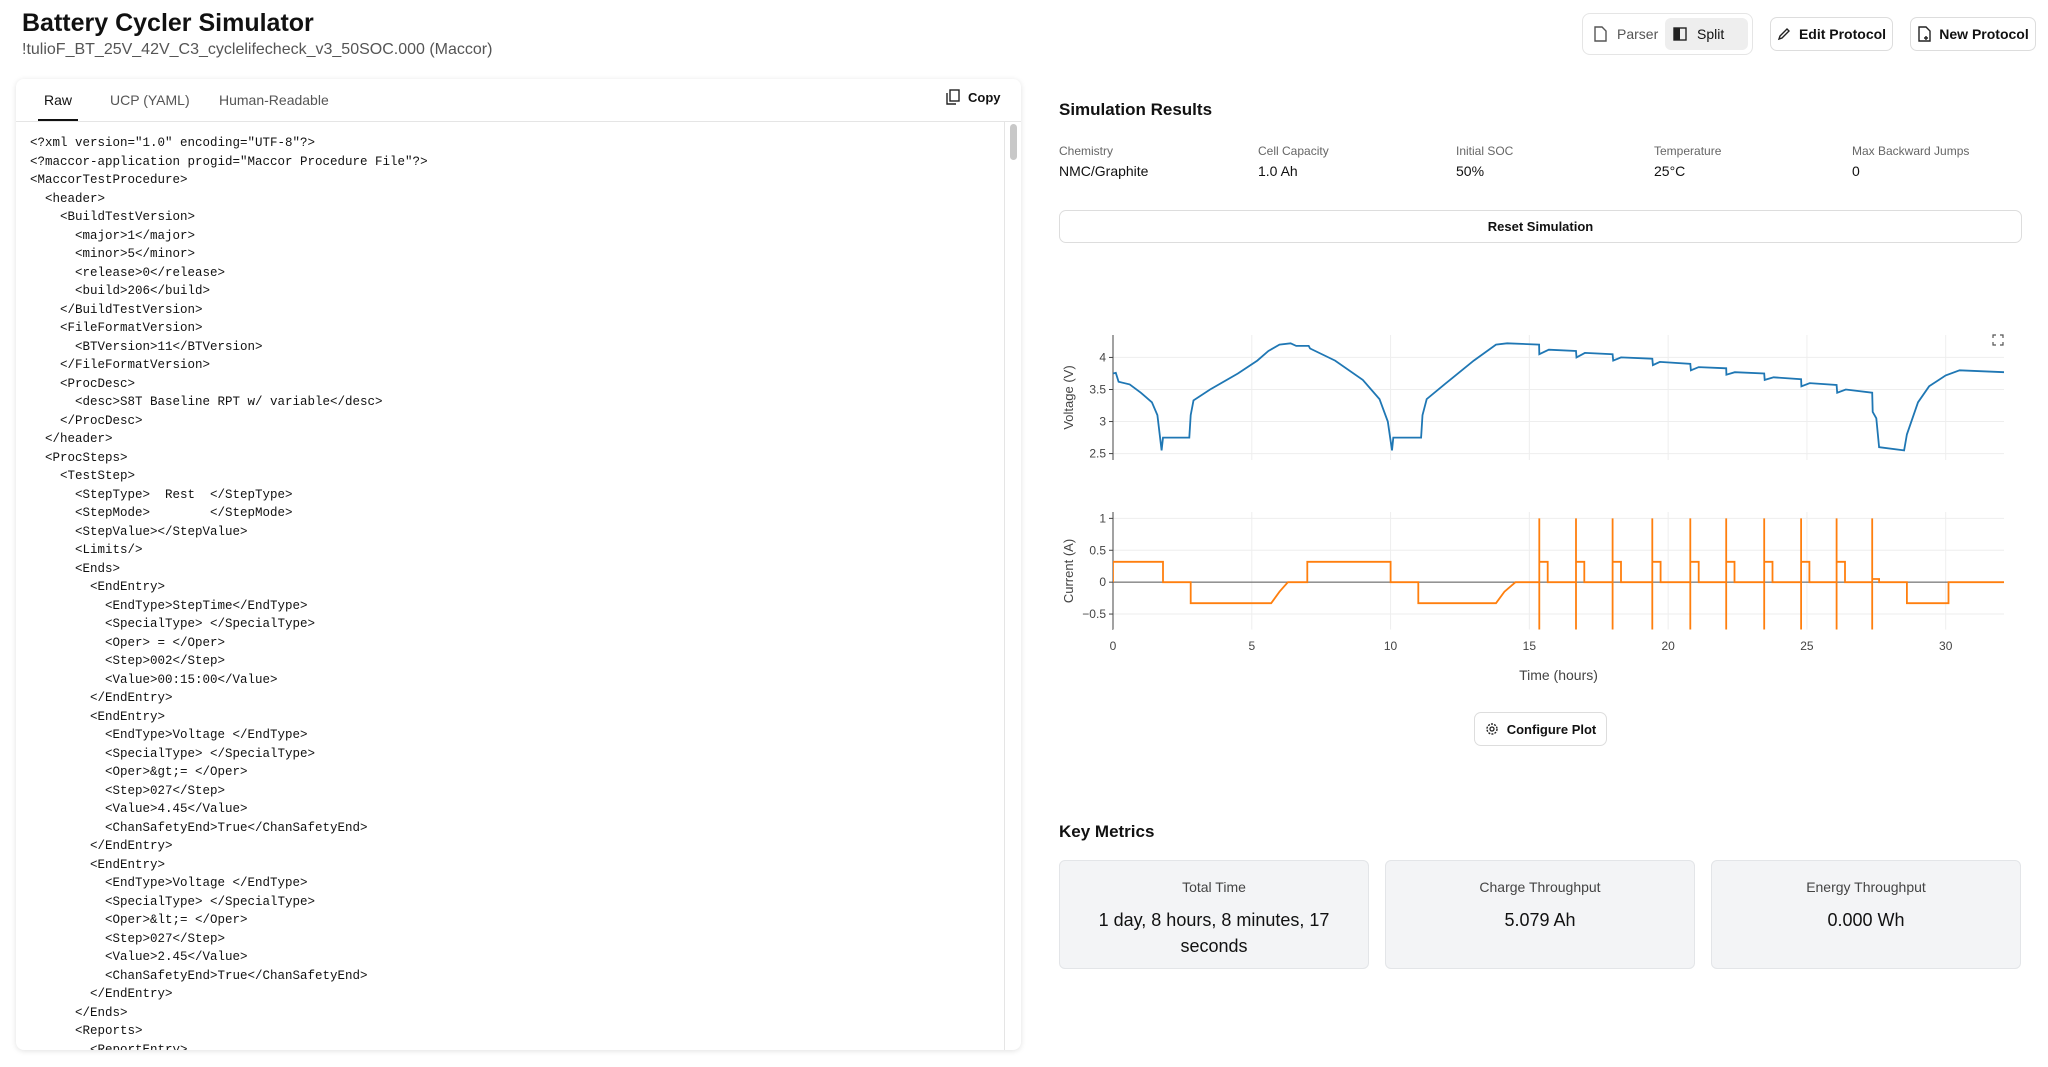  Describe the element at coordinates (161, 513) in the screenshot. I see `code-line: <StepMode> </StepMode>` at that location.